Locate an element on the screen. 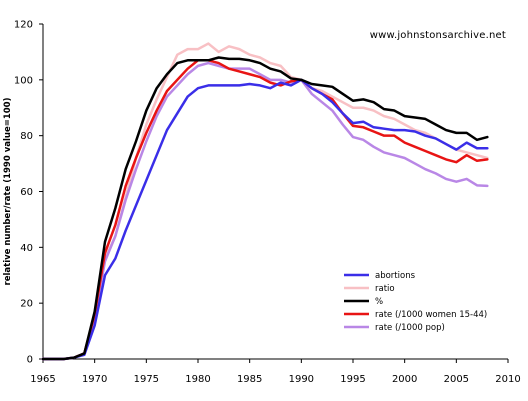 Image resolution: width=528 pixels, height=401 pixels. y-tick-label: 60 is located at coordinates (26, 192).